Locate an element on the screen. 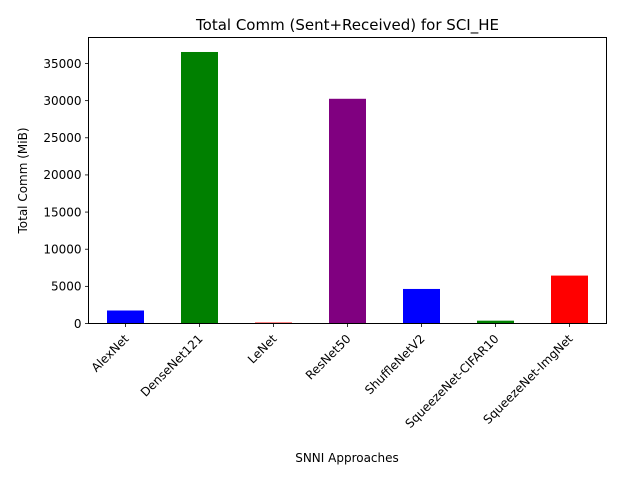 The image size is (640, 480). y-axis-label: Total Comm (MiB) is located at coordinates (23, 180).